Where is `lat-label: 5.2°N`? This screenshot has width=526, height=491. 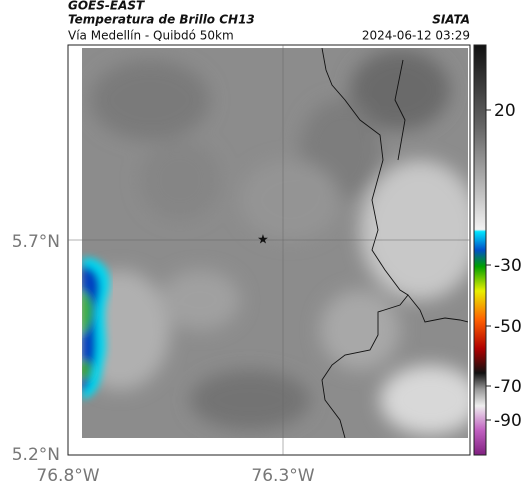 lat-label: 5.2°N is located at coordinates (36, 455).